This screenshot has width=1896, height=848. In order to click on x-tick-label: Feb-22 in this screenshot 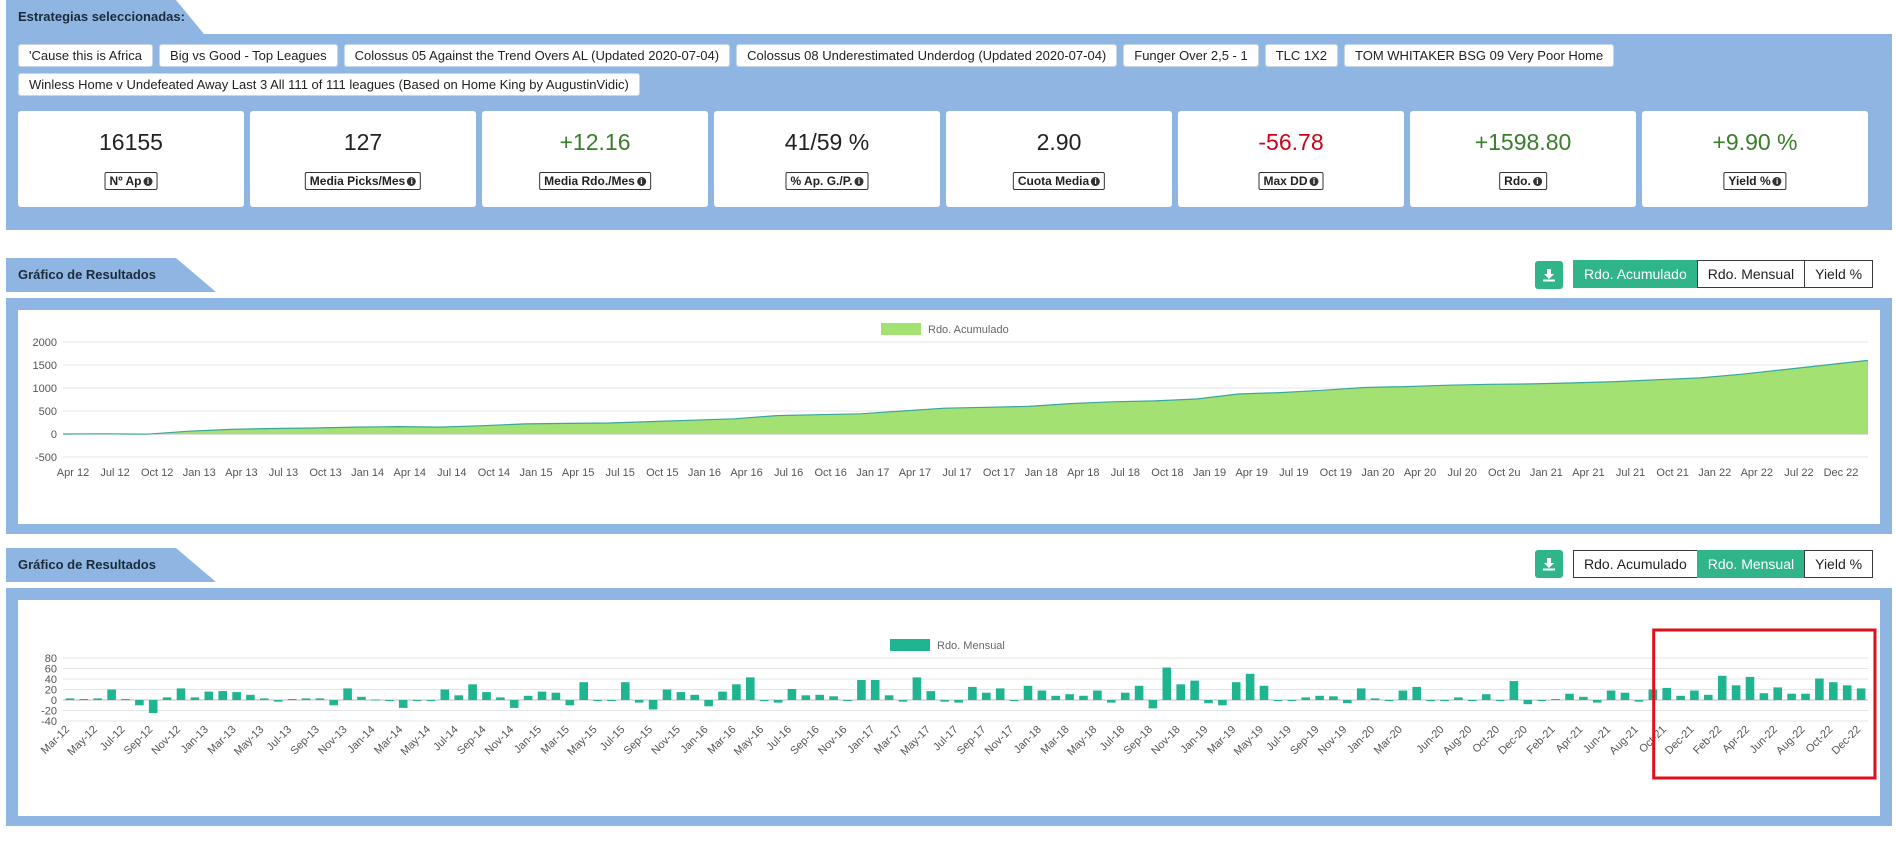, I will do `click(1707, 740)`.